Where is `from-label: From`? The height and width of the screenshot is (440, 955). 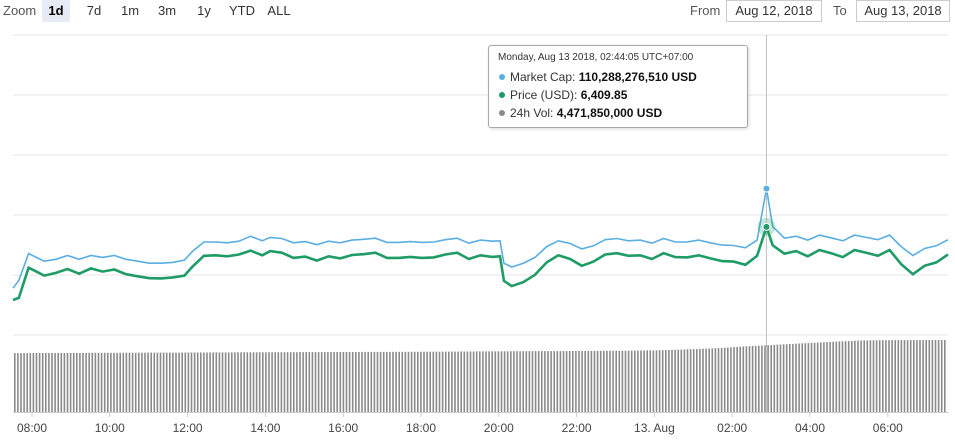
from-label: From is located at coordinates (705, 10).